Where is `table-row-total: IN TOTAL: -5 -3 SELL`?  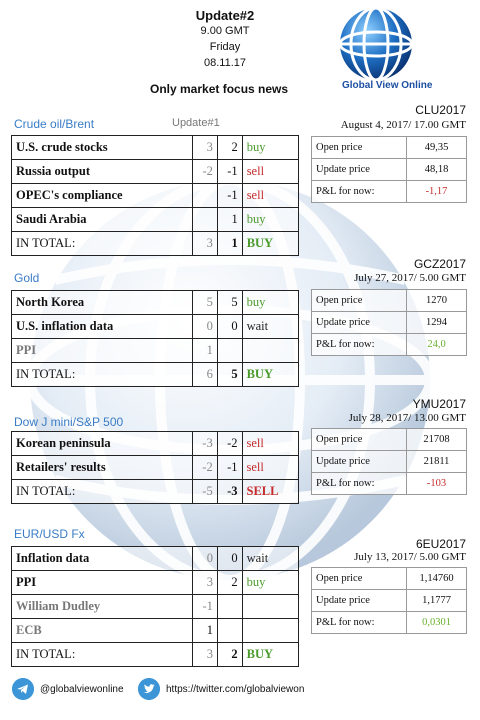
table-row-total: IN TOTAL: -5 -3 SELL is located at coordinates (155, 491).